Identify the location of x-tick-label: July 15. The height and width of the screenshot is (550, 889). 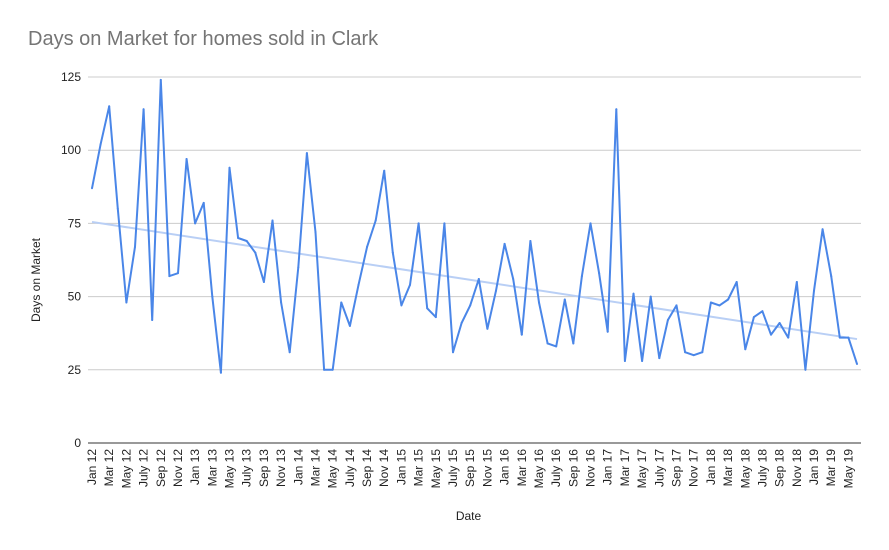
(453, 468).